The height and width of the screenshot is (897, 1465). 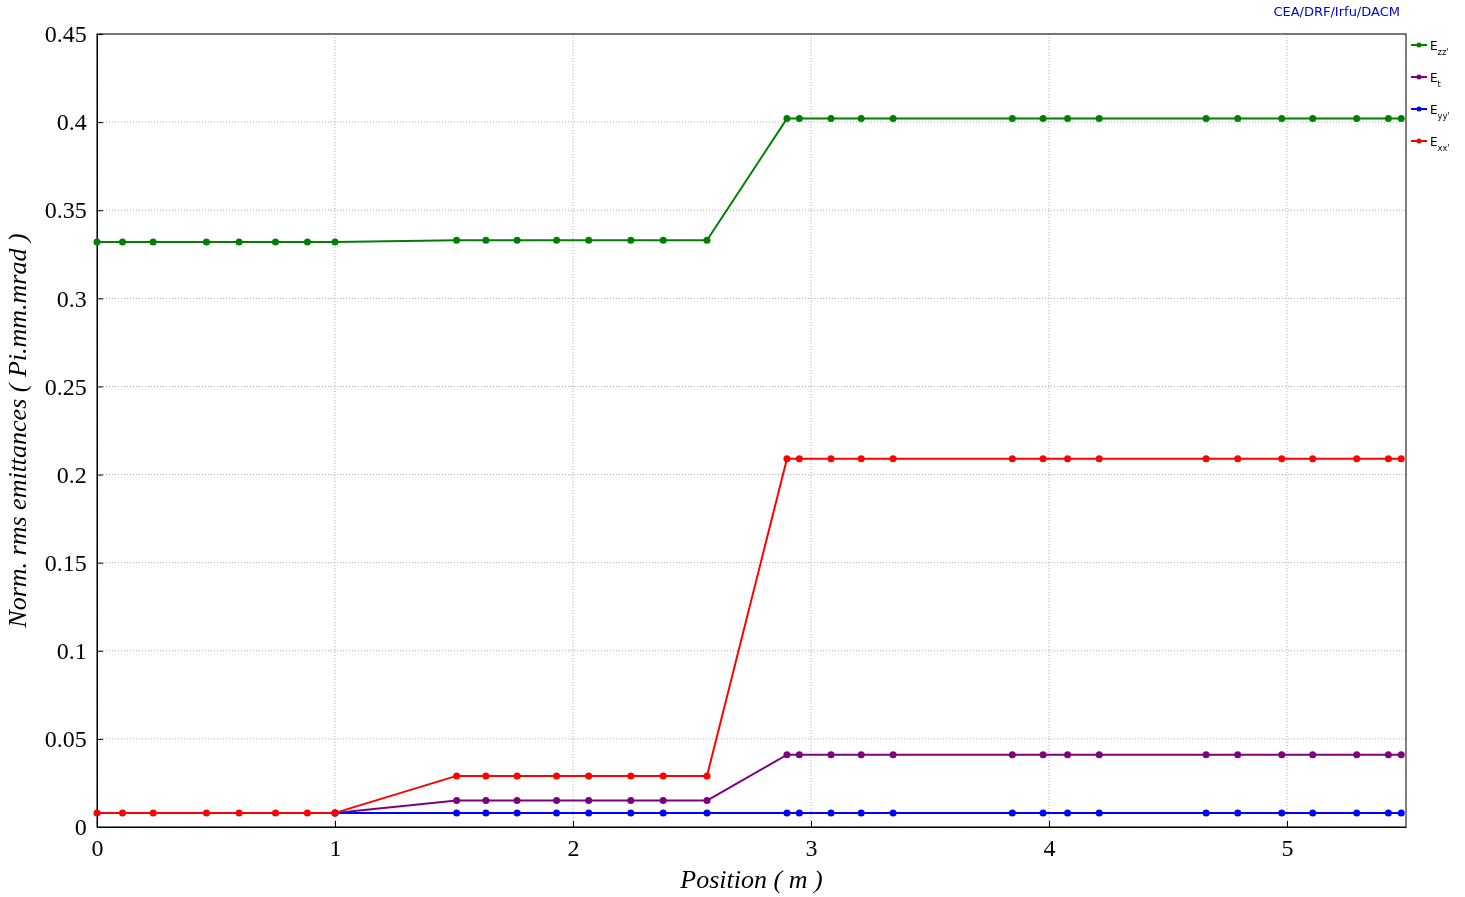 I want to click on y-tick-label: 0.25, so click(x=65, y=386).